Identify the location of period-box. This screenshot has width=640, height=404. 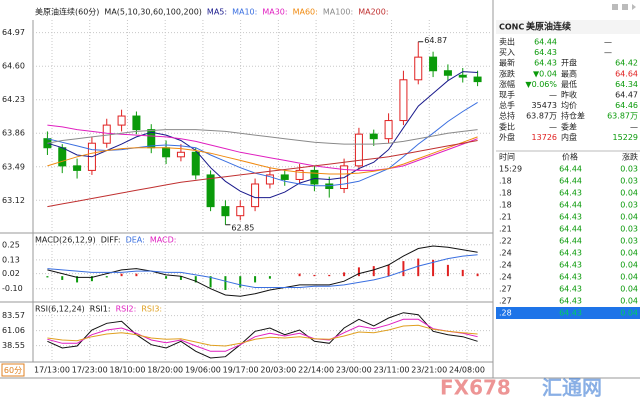
(13, 370).